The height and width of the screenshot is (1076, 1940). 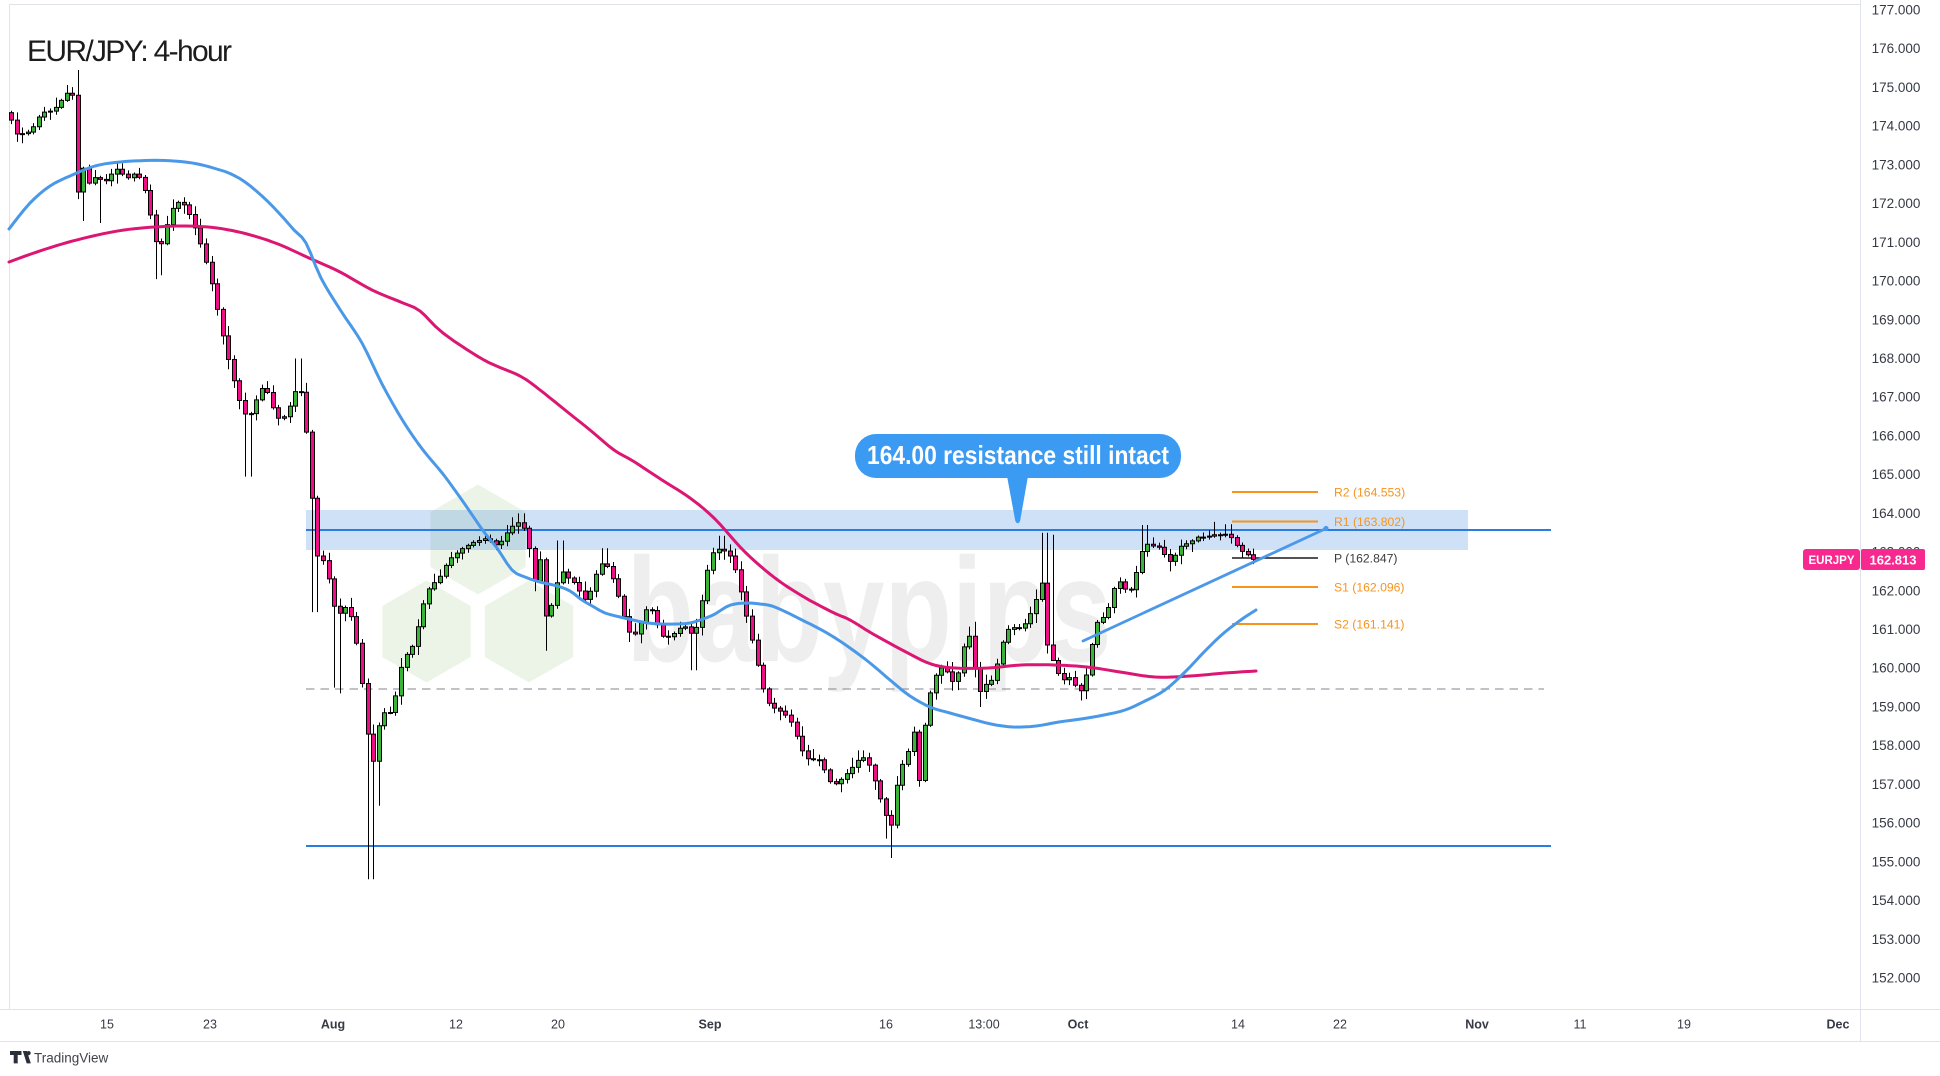 What do you see at coordinates (1896, 668) in the screenshot?
I see `svg-text: 160.000` at bounding box center [1896, 668].